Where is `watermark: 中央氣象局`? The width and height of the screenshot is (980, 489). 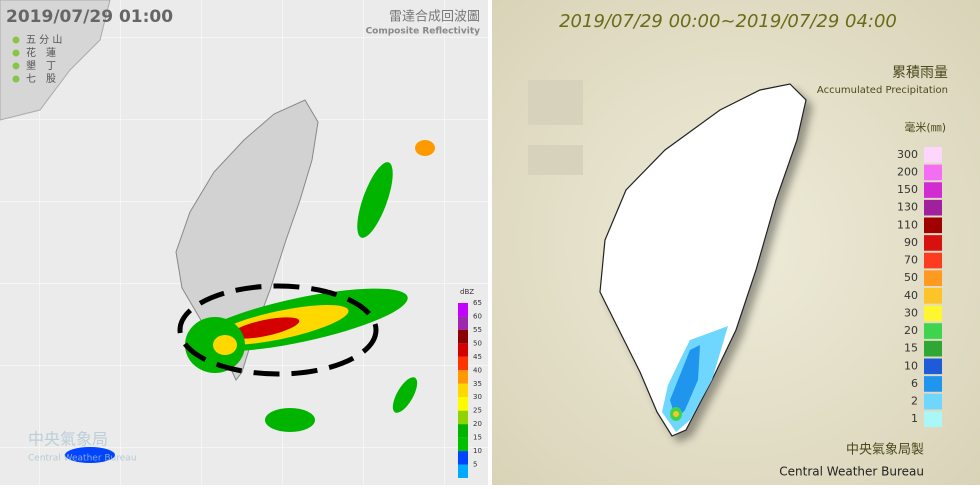
watermark: 中央氣象局 is located at coordinates (68, 439).